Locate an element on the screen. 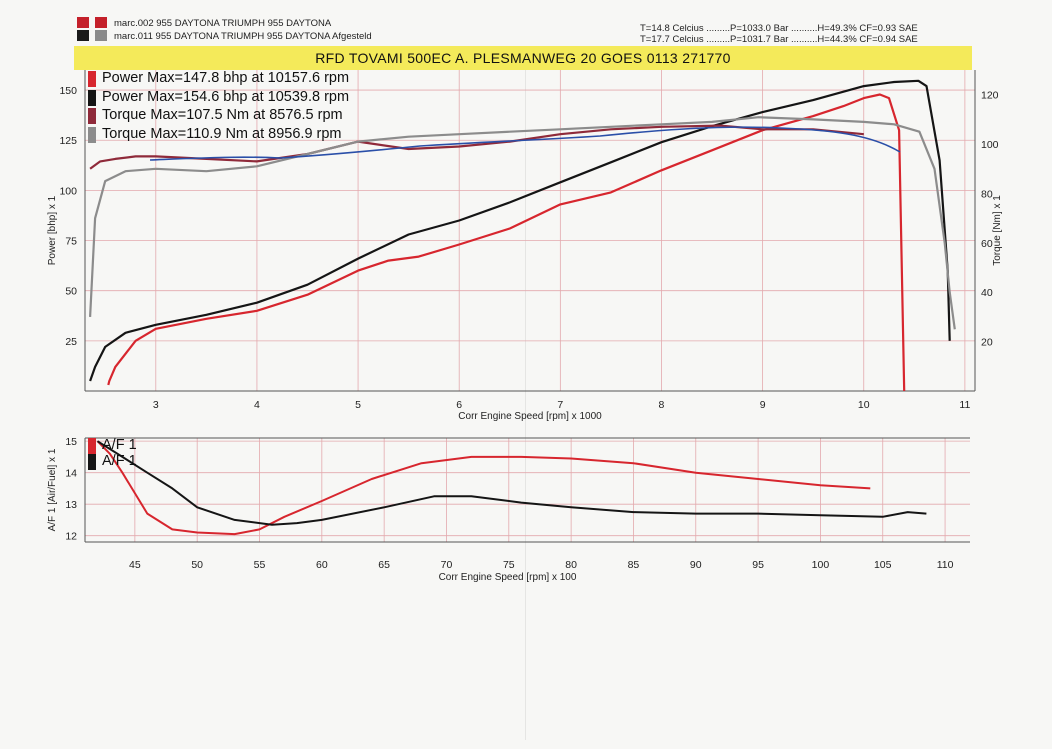  rpm-tick-label: 3 is located at coordinates (156, 405).